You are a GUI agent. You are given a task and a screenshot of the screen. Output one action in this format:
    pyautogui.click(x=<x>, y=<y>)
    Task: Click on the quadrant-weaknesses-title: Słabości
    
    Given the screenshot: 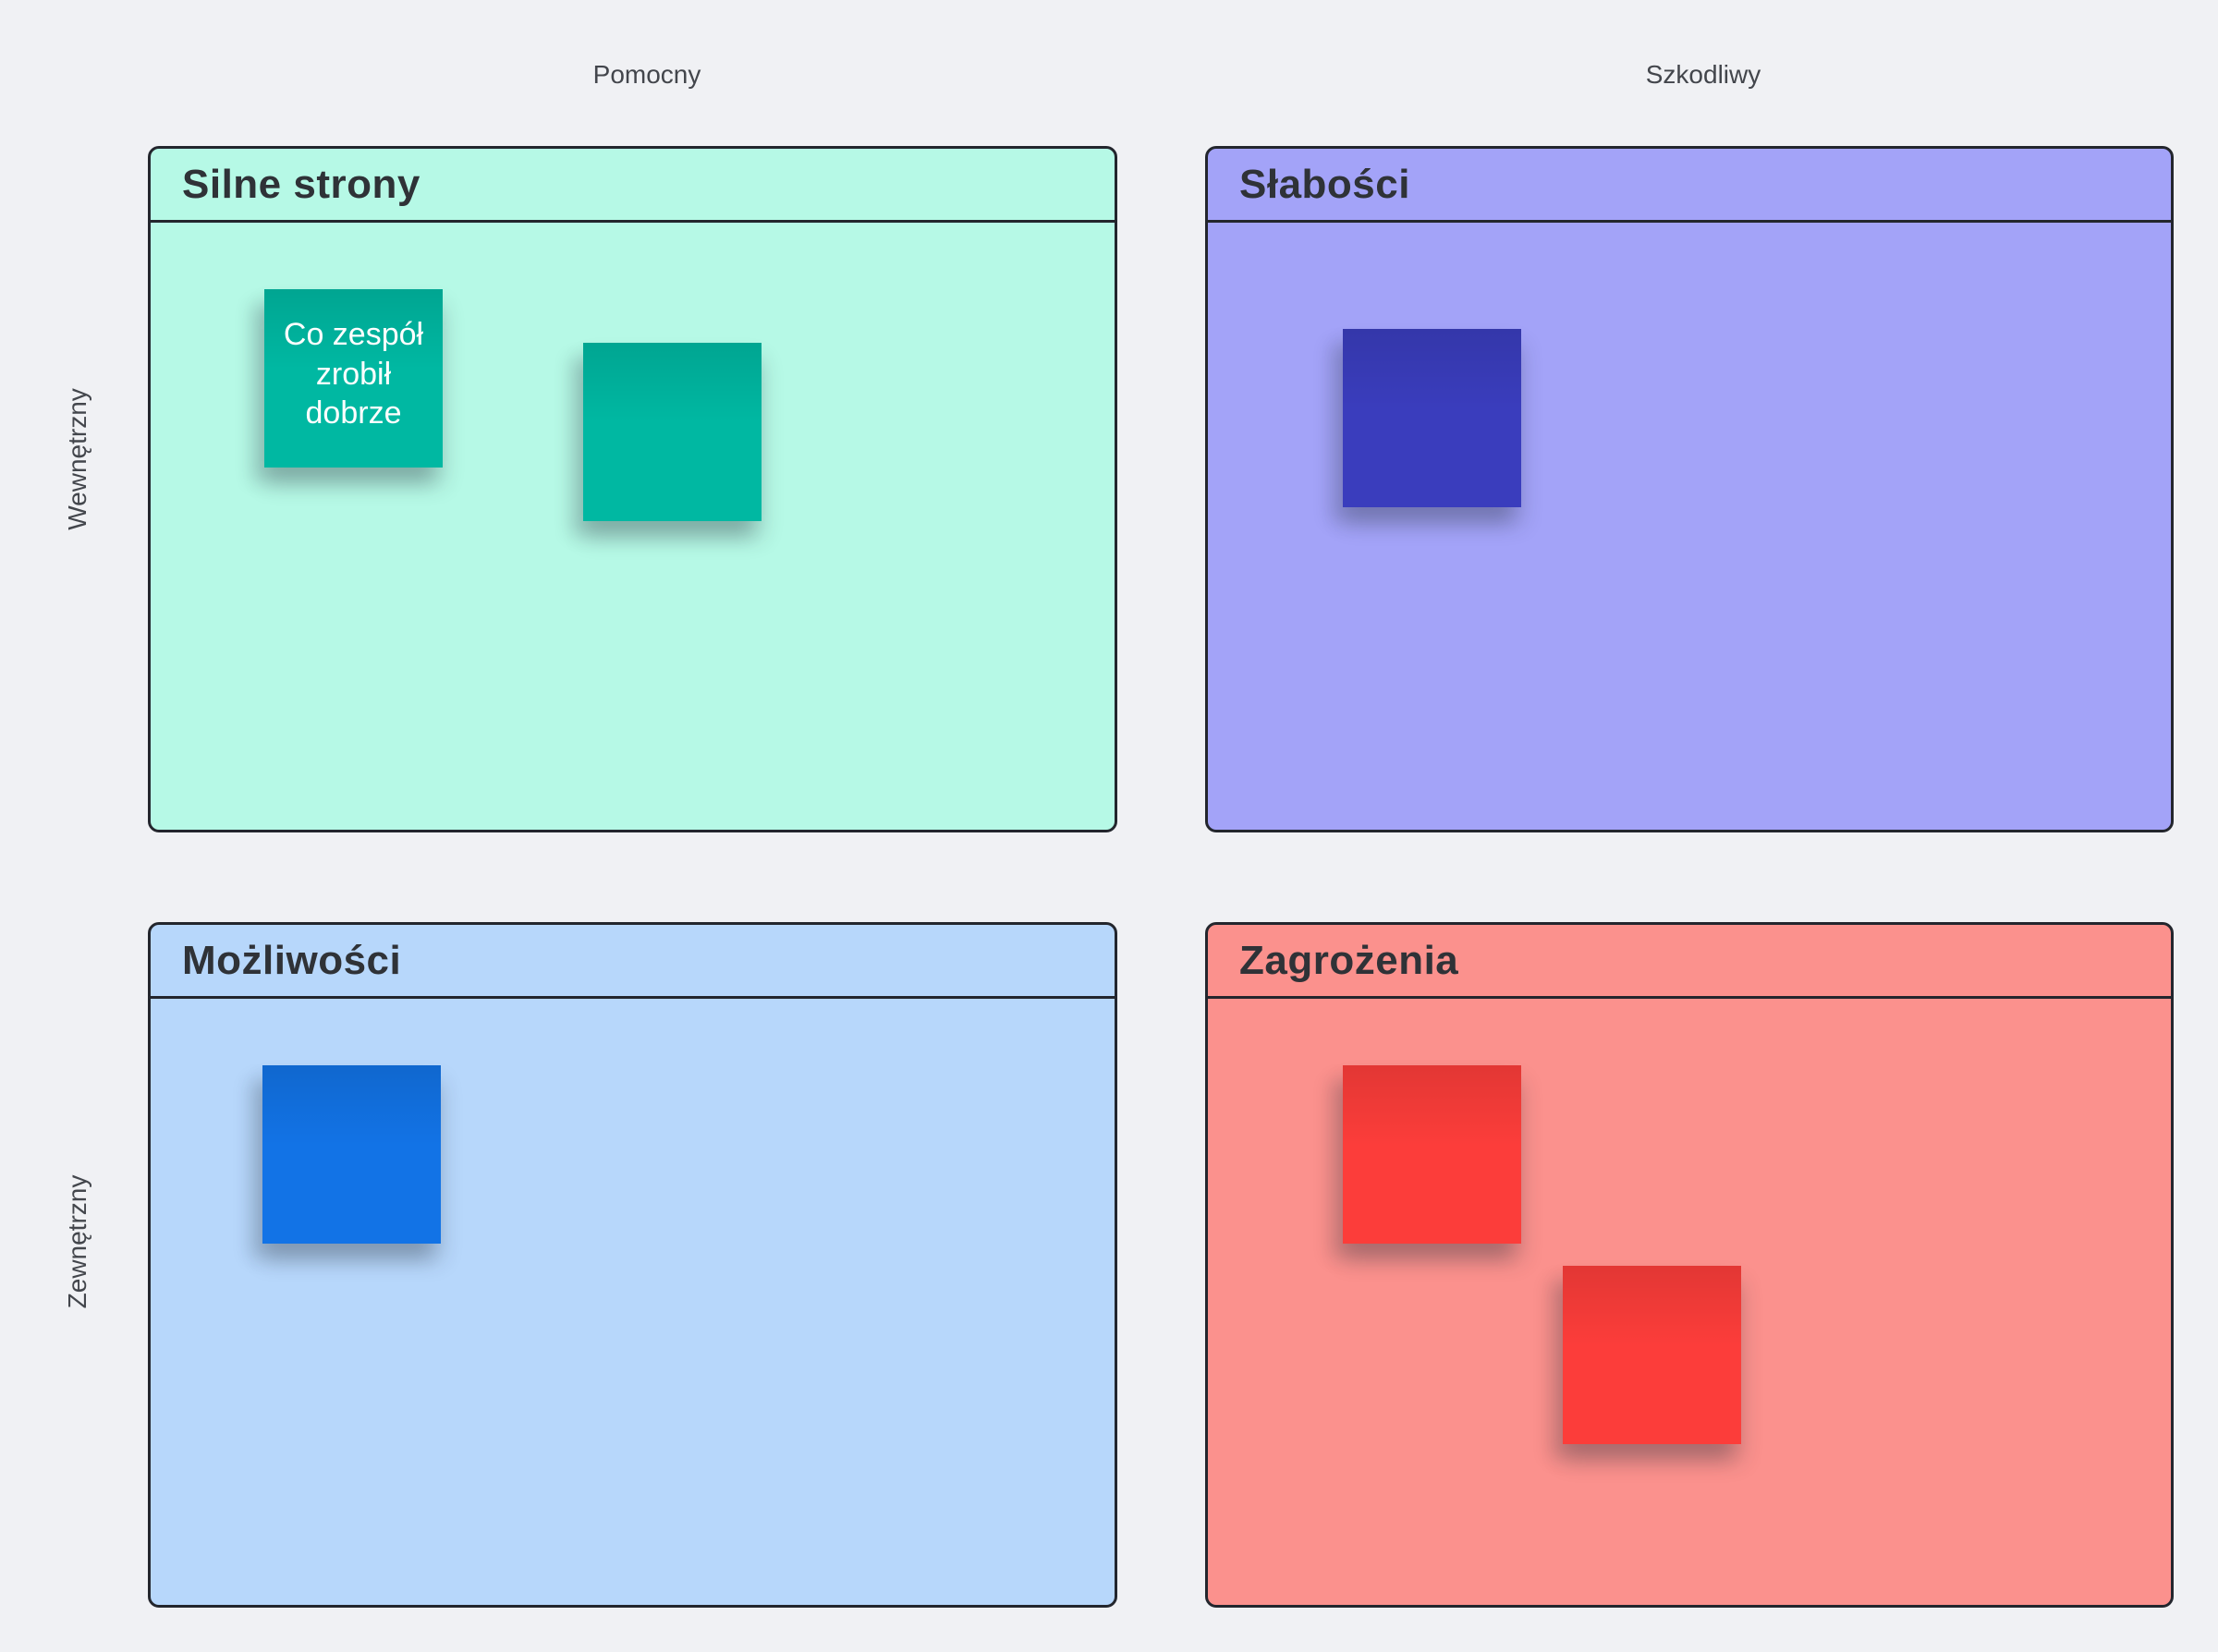 What is the action you would take?
    pyautogui.click(x=1324, y=184)
    